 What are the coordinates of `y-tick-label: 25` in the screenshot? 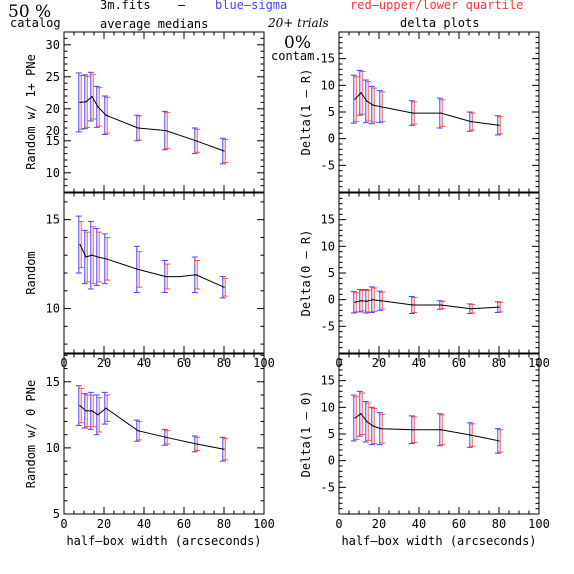 It's located at (53, 77).